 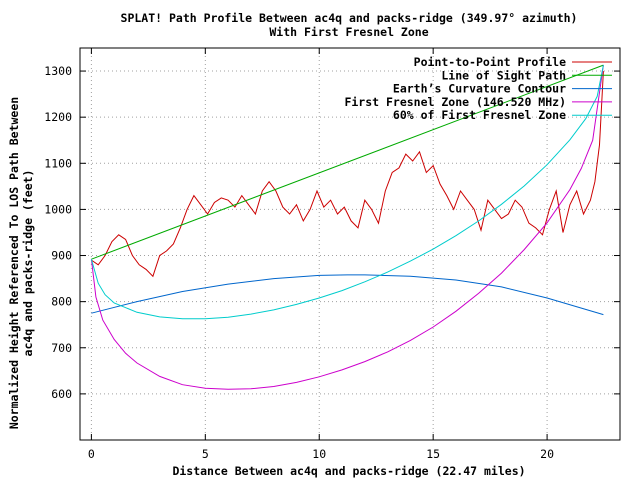 I want to click on y-tick-label: 700, so click(x=61, y=348).